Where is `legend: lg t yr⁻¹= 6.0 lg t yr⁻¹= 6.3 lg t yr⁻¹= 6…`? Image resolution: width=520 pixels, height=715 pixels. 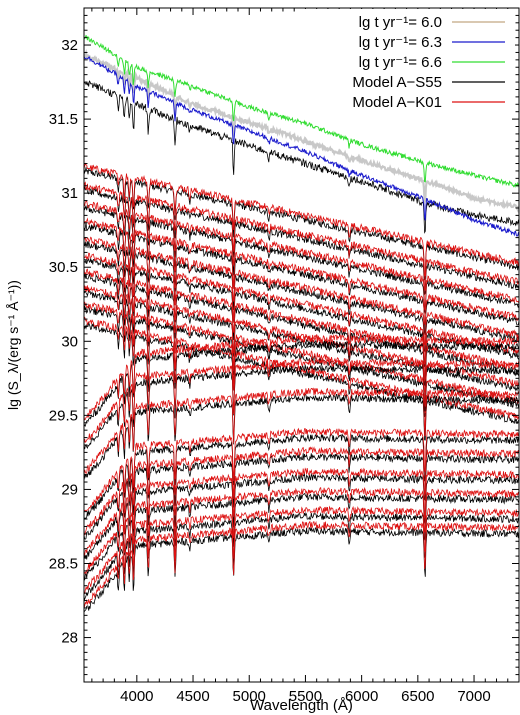
legend: lg t yr⁻¹= 6.0 lg t yr⁻¹= 6.3 lg t yr⁻¹= 6… is located at coordinates (407, 61).